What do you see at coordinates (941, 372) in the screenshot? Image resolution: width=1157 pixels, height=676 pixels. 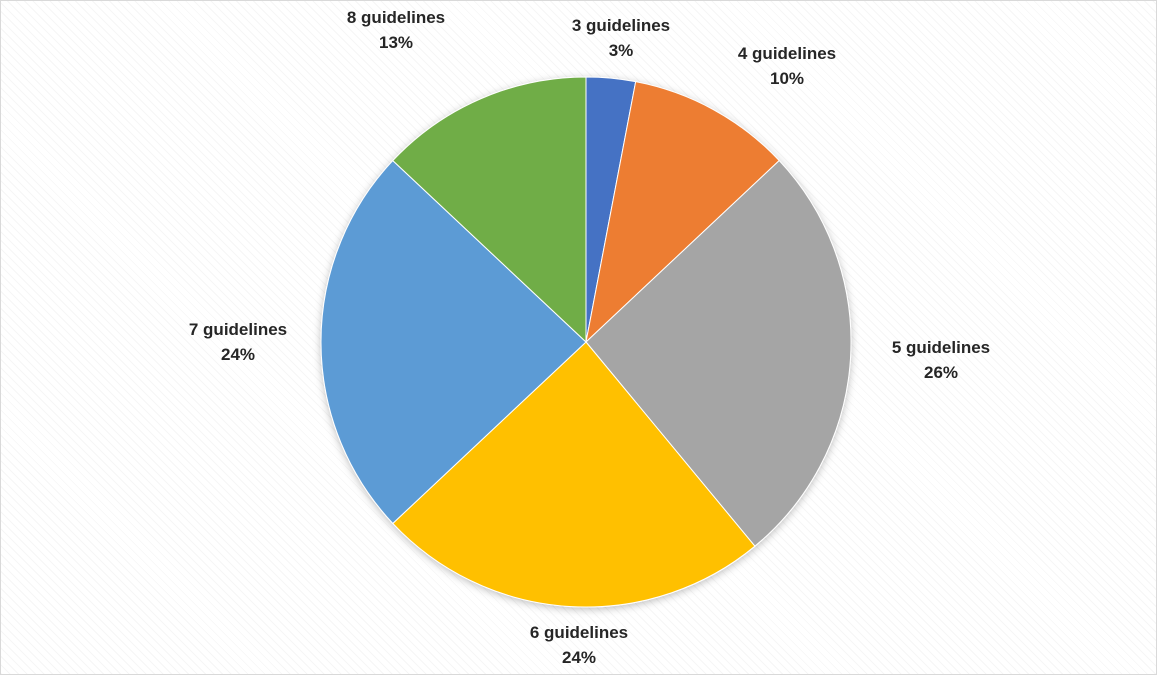 I see `slice-percent-5-guidelines: 26%` at bounding box center [941, 372].